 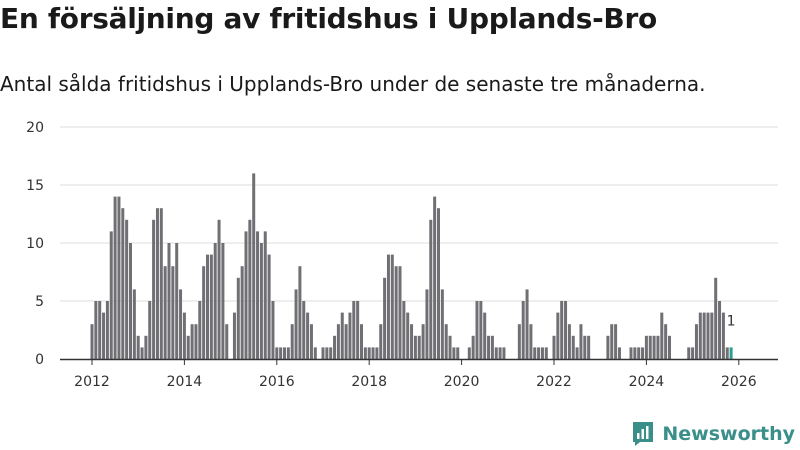 I want to click on y-axis-labels: 0 5 10 15 20, so click(x=35, y=244).